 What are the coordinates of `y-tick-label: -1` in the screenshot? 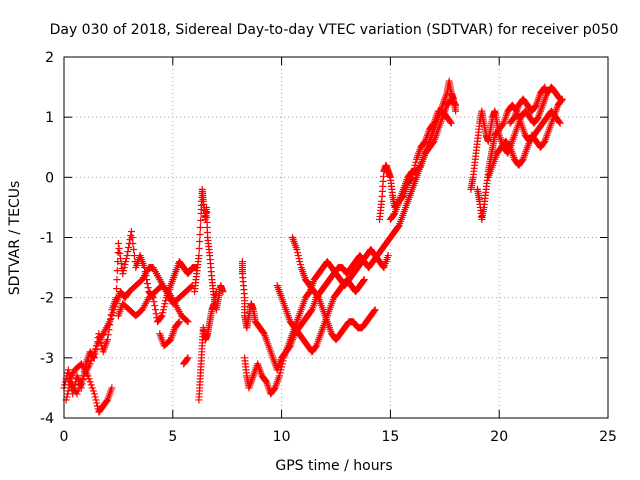 It's located at (47, 239).